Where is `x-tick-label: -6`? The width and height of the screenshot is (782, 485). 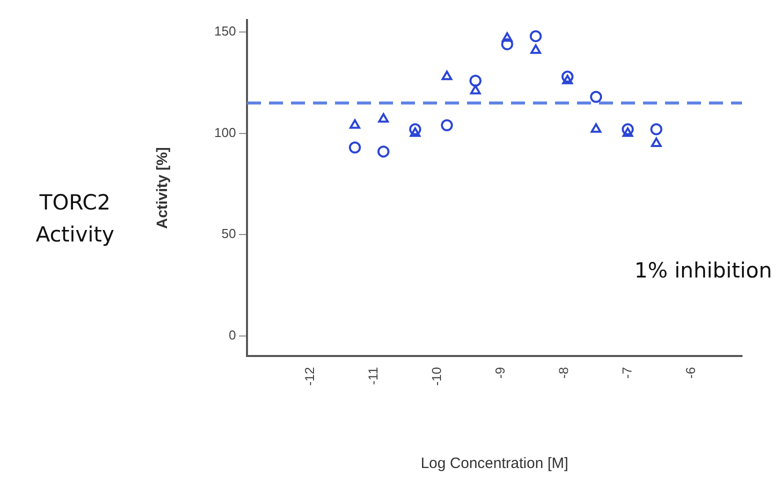
x-tick-label: -6 is located at coordinates (690, 373).